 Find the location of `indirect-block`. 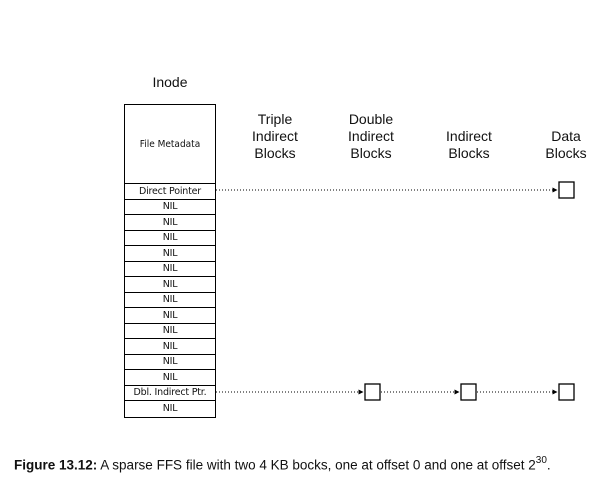

indirect-block is located at coordinates (468, 392).